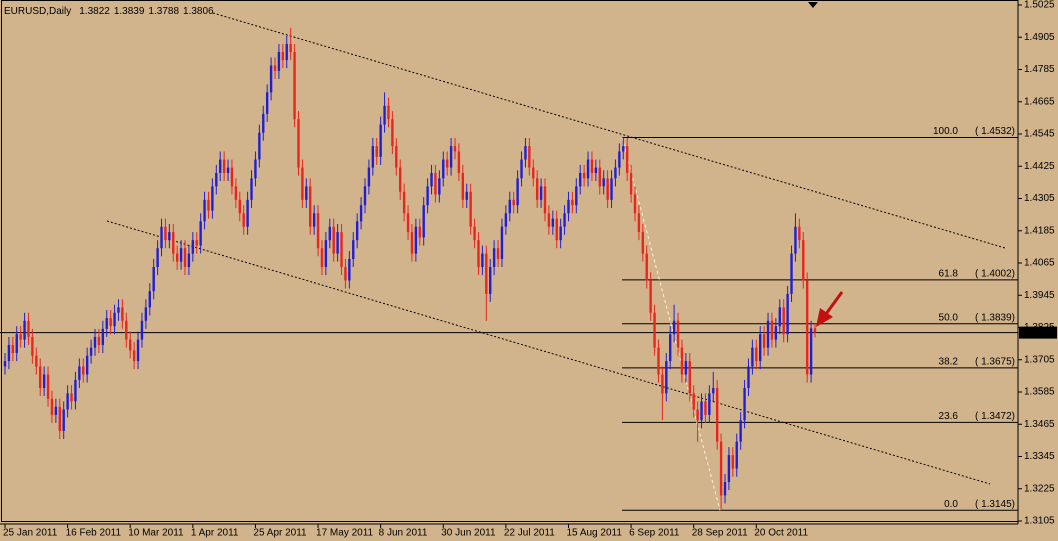  What do you see at coordinates (345, 533) in the screenshot?
I see `x-tick-label: 17 May 2011` at bounding box center [345, 533].